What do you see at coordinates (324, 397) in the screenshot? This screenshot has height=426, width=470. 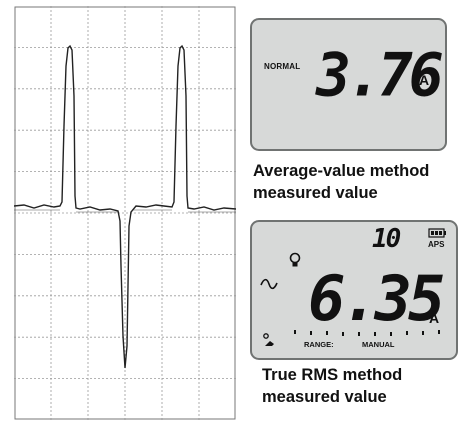 I see `rms-caption-line2: measured value` at bounding box center [324, 397].